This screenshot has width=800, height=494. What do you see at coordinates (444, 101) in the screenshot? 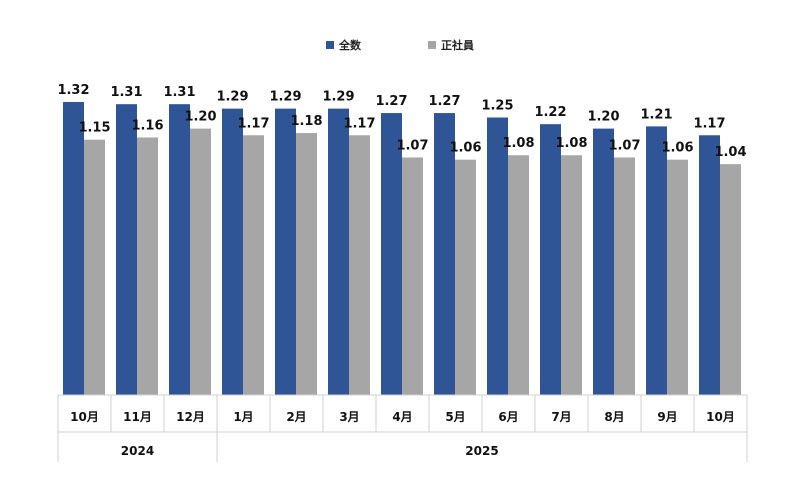
I see `data-label-all-7: 1.27` at bounding box center [444, 101].